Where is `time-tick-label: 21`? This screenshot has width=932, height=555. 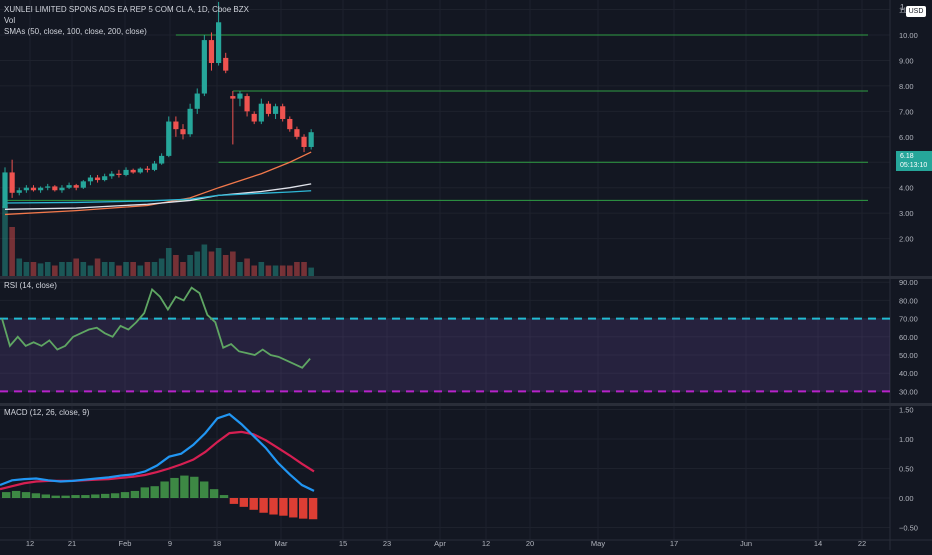
time-tick-label: 21 is located at coordinates (72, 543).